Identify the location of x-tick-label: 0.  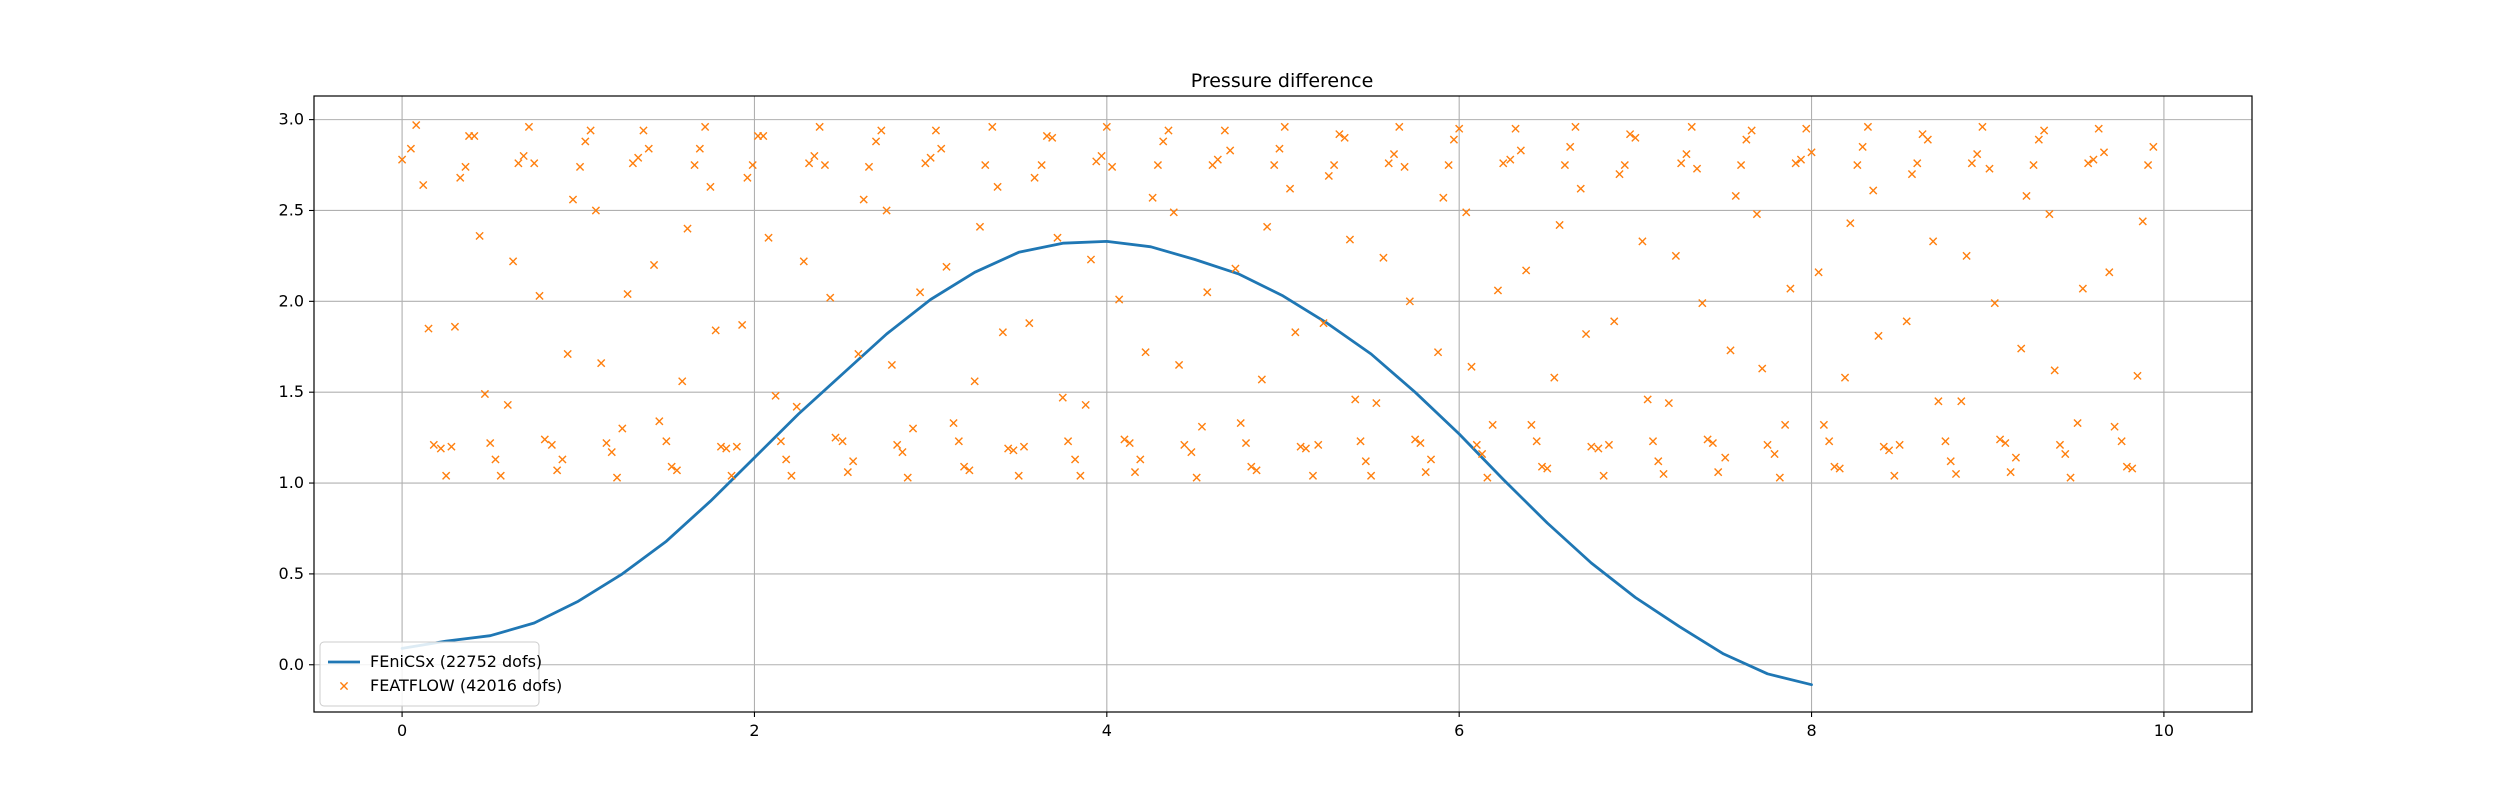
(402, 730).